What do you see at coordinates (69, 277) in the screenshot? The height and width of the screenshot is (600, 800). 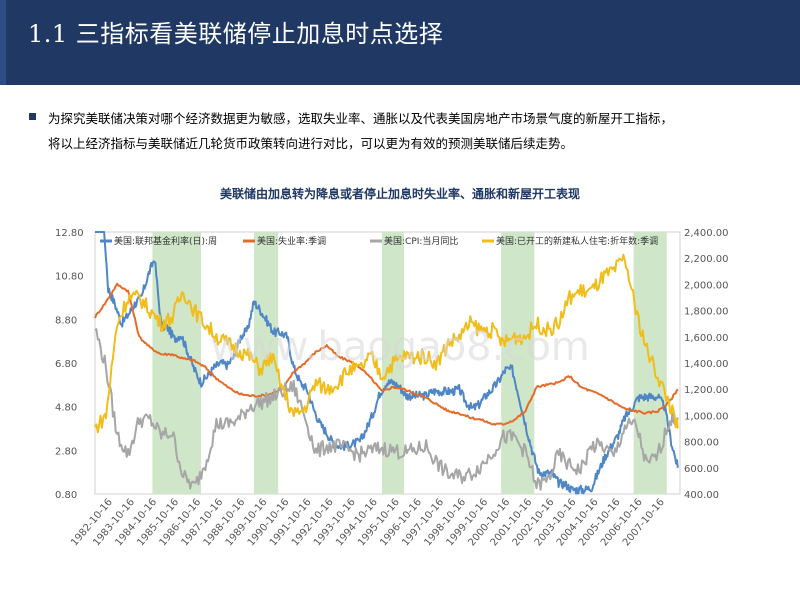 I see `y-left-tick-label: 10.80` at bounding box center [69, 277].